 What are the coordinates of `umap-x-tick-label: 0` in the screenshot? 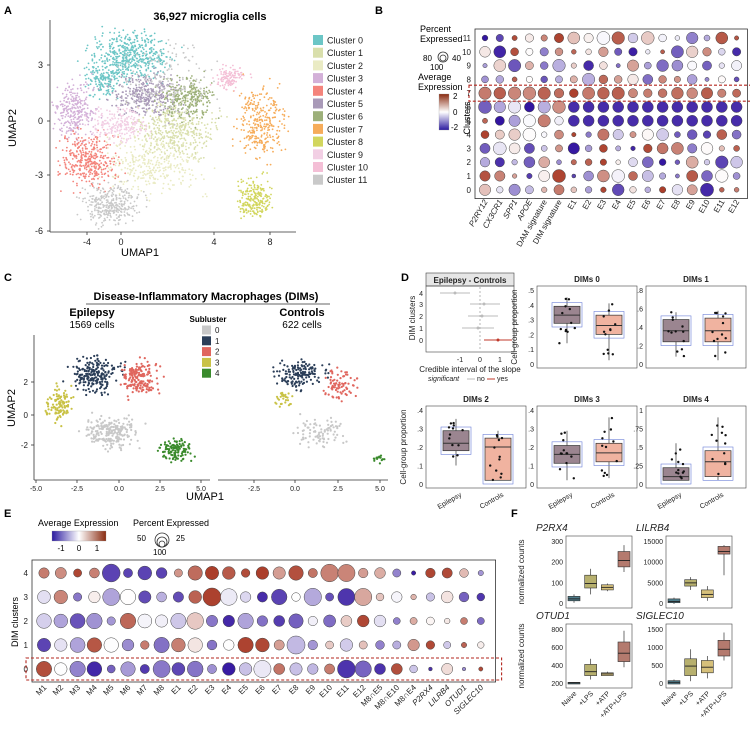 It's located at (120, 242).